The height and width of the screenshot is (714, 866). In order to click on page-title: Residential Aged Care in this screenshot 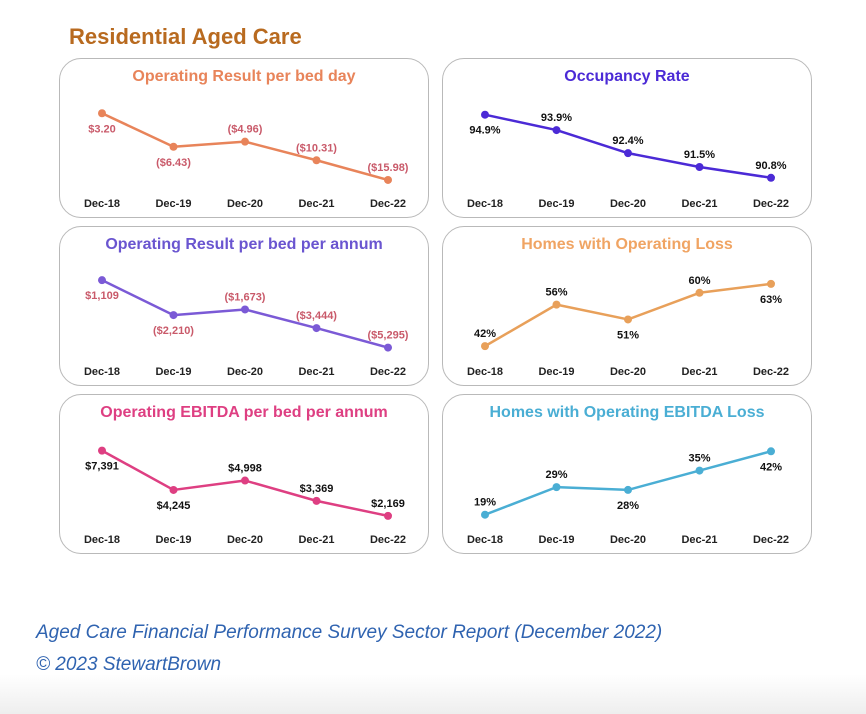, I will do `click(185, 36)`.